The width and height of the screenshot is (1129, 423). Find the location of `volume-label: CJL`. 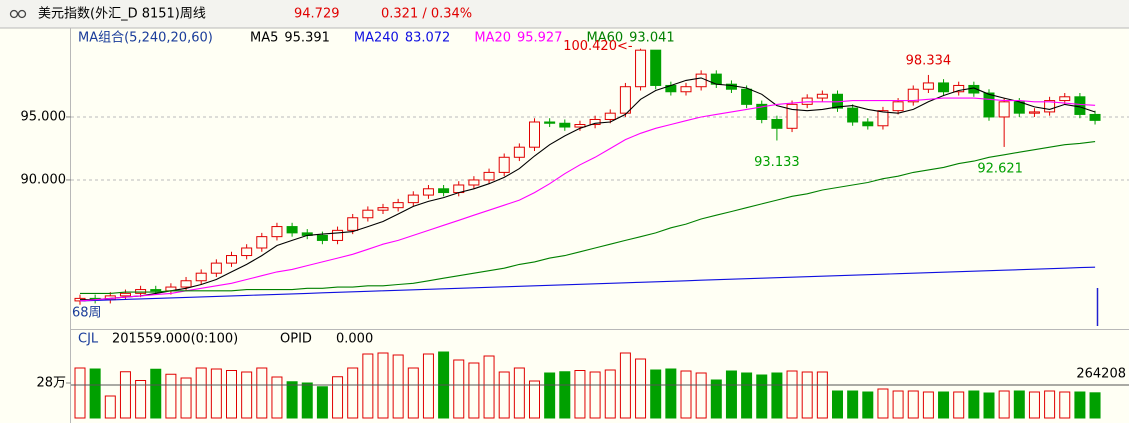

volume-label: CJL is located at coordinates (88, 339).